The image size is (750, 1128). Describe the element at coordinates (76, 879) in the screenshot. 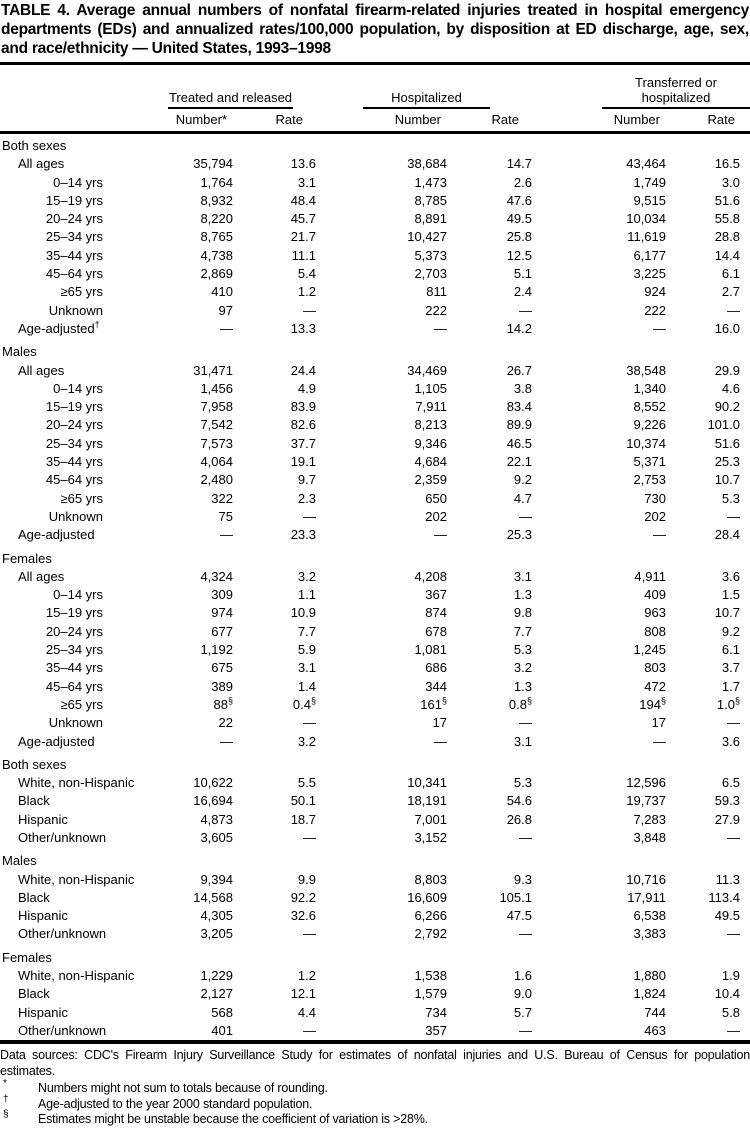

I see `row-label: White, non-Hispanic` at that location.